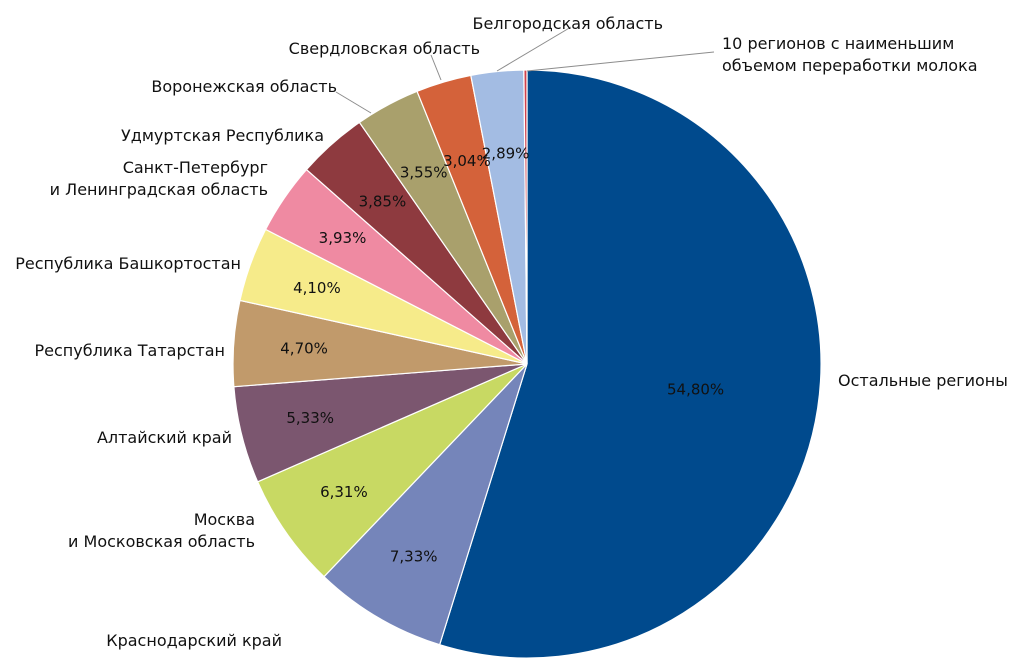 This screenshot has height=664, width=1030. I want to click on category-label-4: Алтайский край, so click(164, 437).